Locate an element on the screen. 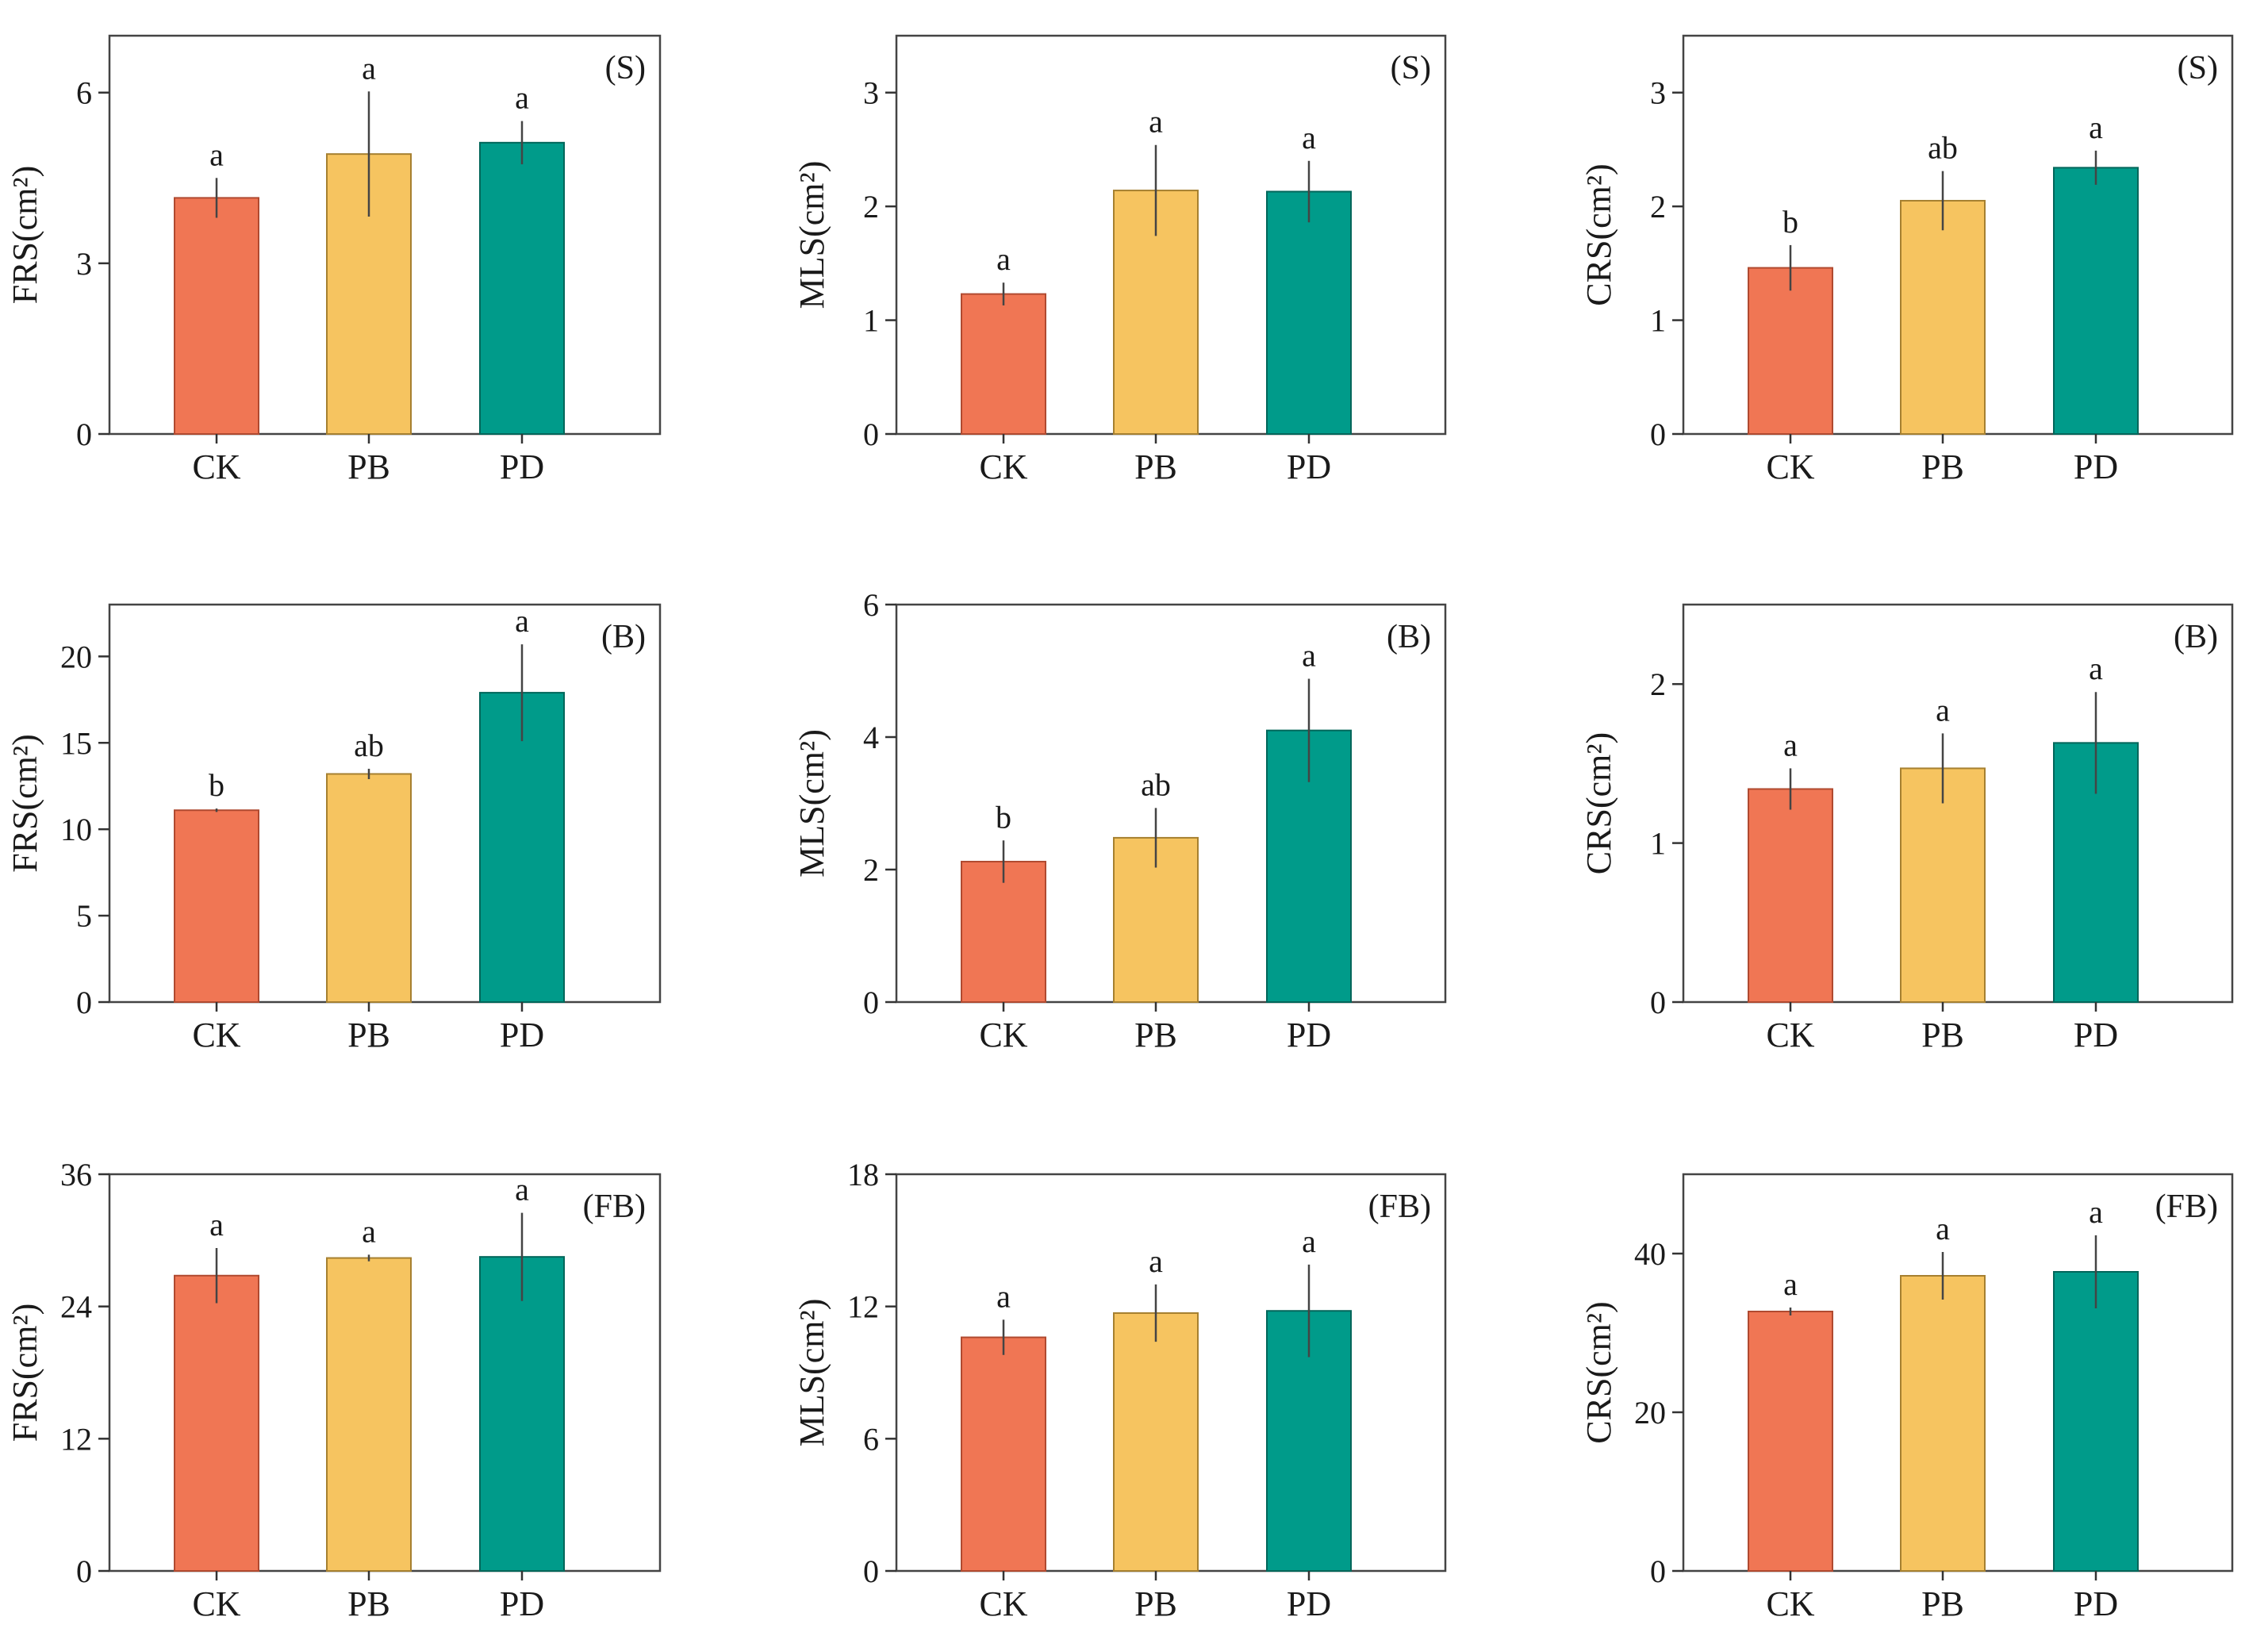 The image size is (2268, 1636). chart-s-frs-ylabel: FRS(cm²) is located at coordinates (25, 235).